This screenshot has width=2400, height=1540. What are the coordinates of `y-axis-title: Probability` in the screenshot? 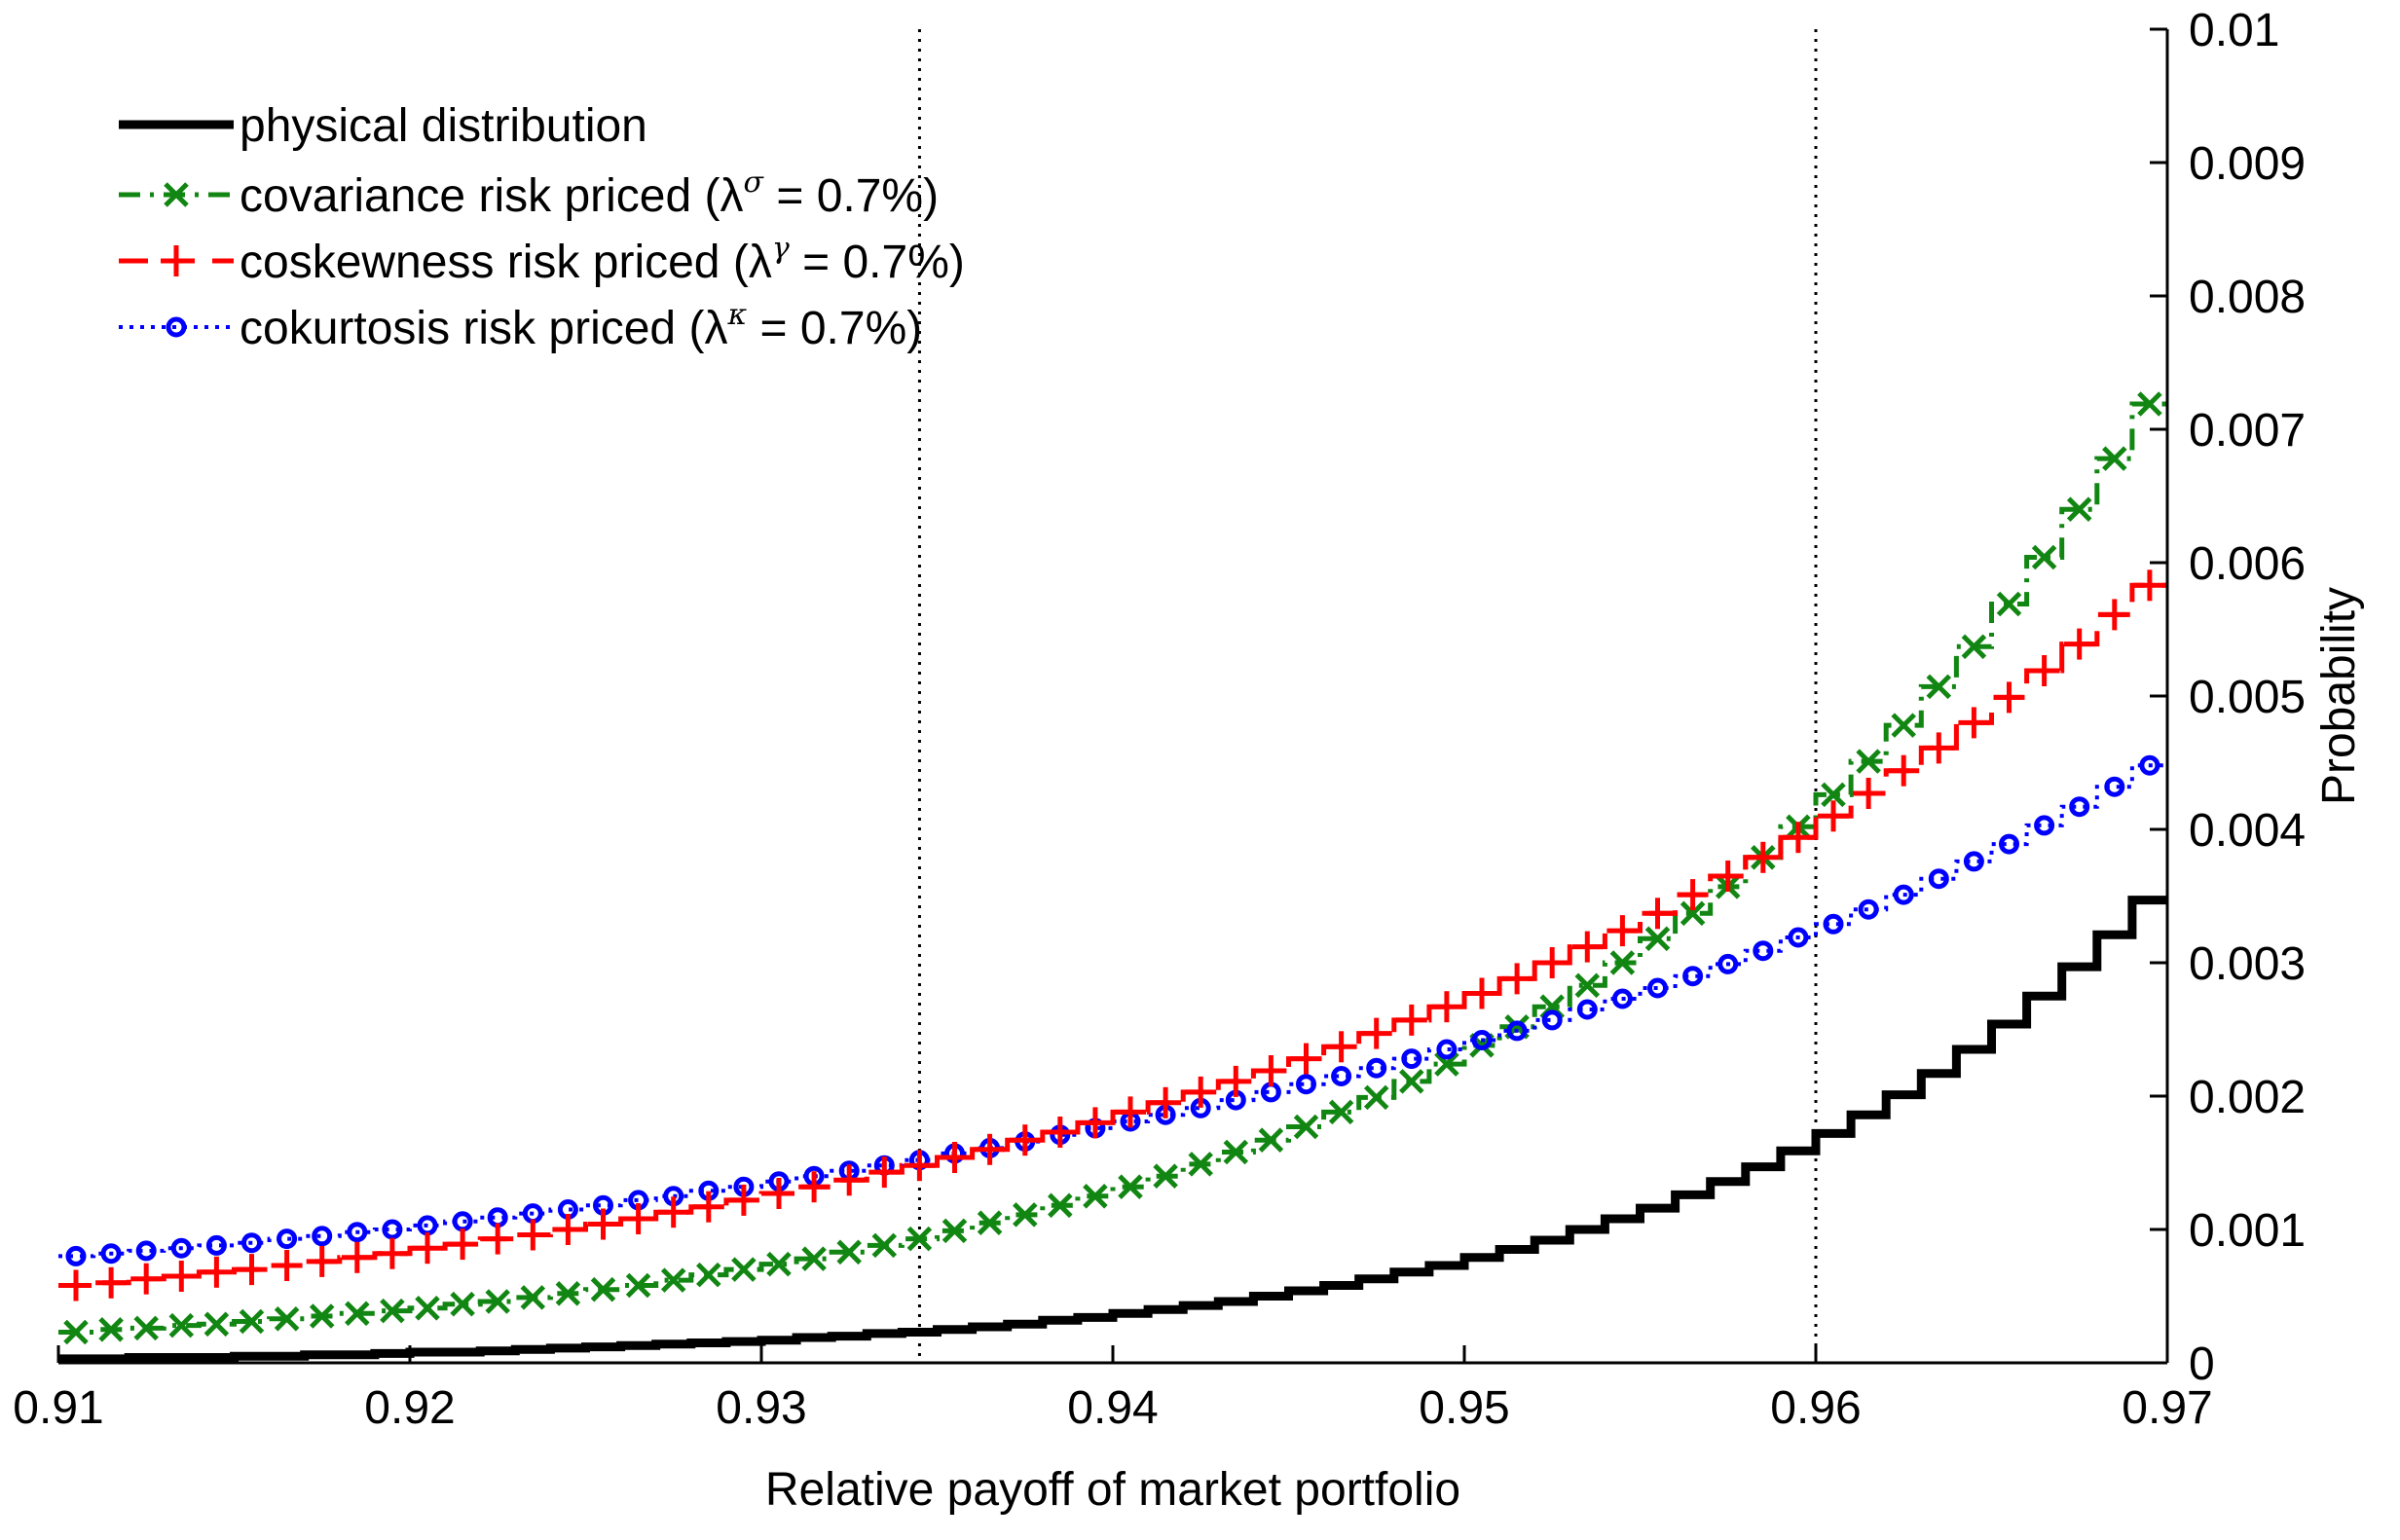 It's located at (2339, 696).